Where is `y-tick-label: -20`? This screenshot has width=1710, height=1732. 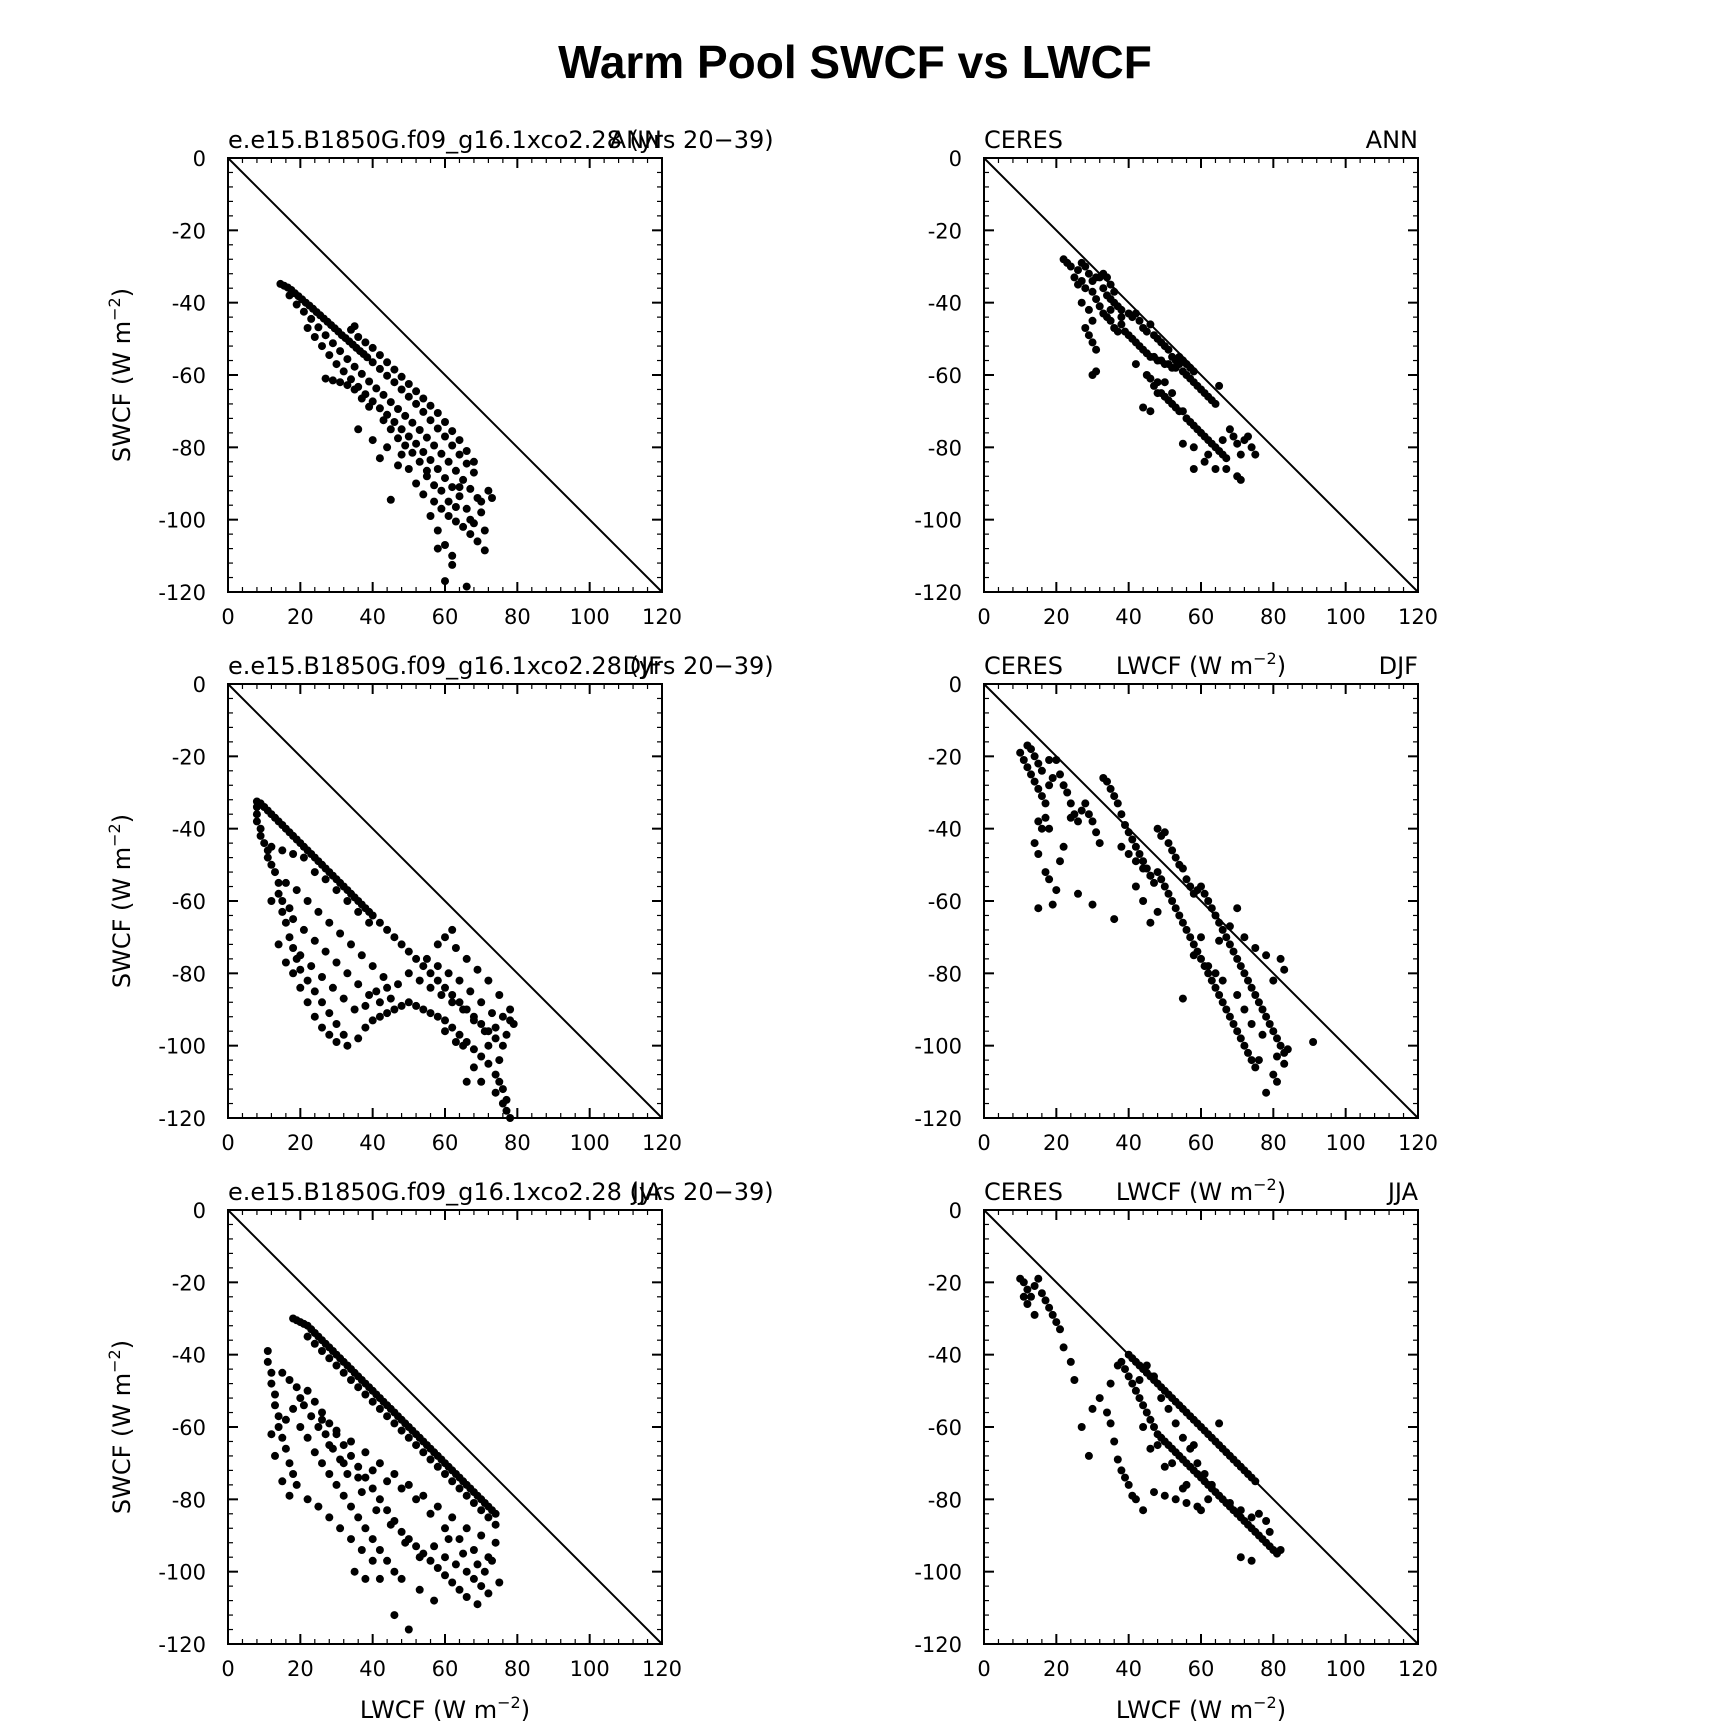
y-tick-label: -20 is located at coordinates (189, 1283).